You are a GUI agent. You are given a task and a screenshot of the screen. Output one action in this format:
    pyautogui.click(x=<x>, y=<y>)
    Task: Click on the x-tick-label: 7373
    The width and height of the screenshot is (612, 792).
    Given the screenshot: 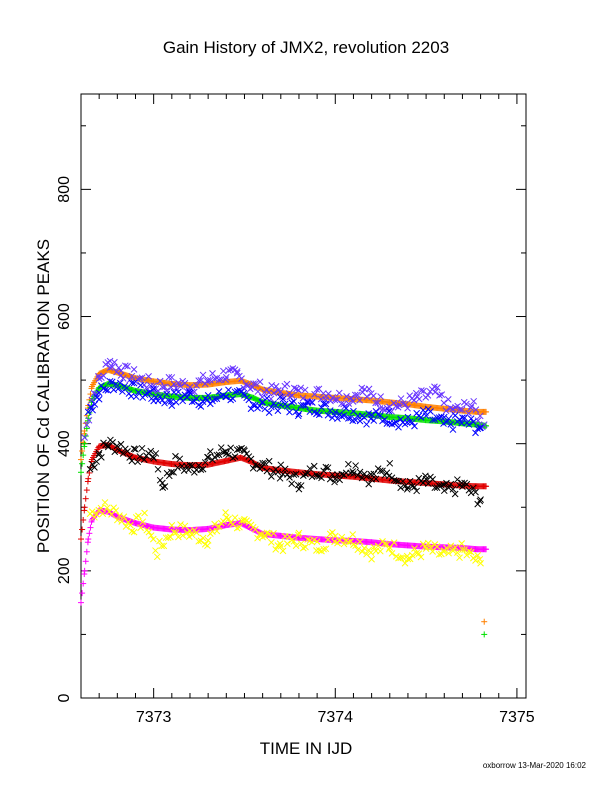 What is the action you would take?
    pyautogui.click(x=154, y=717)
    